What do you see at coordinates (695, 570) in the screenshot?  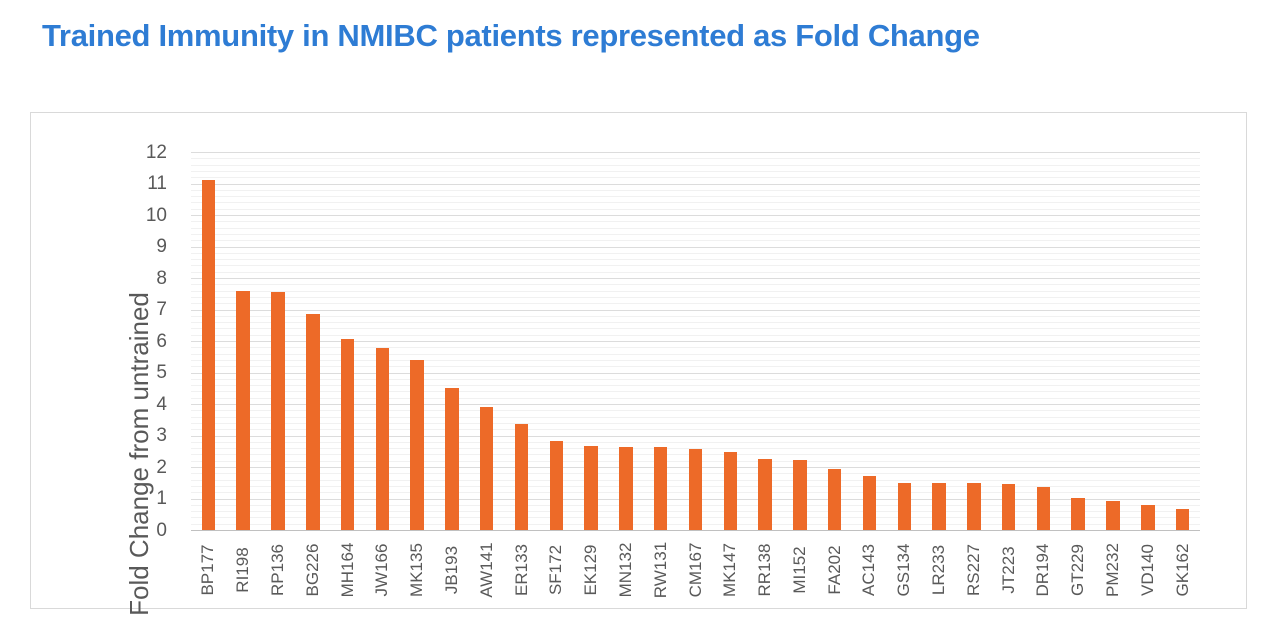 I see `x-tick-label: CM167` at bounding box center [695, 570].